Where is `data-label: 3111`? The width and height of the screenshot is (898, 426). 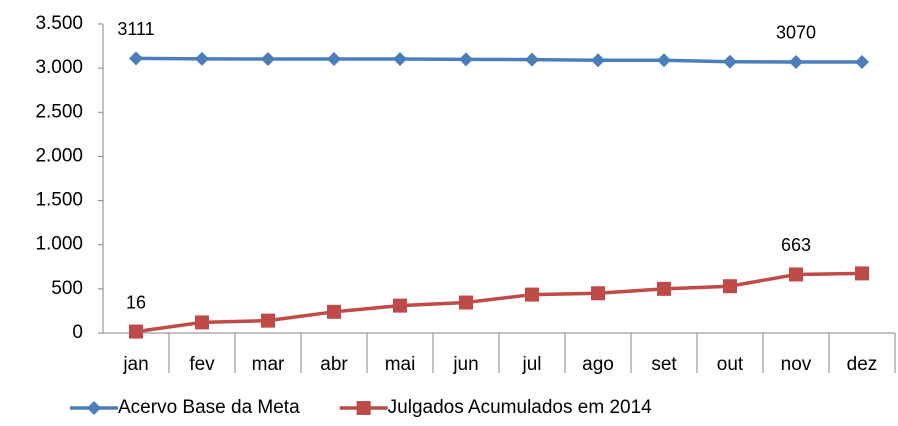
data-label: 3111 is located at coordinates (135, 29).